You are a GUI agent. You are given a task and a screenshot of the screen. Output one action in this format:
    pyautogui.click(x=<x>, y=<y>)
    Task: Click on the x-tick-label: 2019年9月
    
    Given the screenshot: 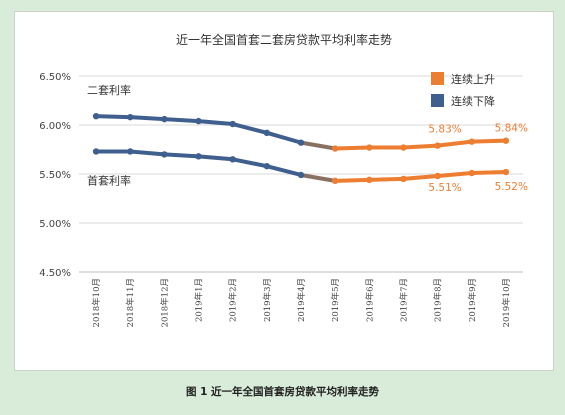 What is the action you would take?
    pyautogui.click(x=472, y=300)
    